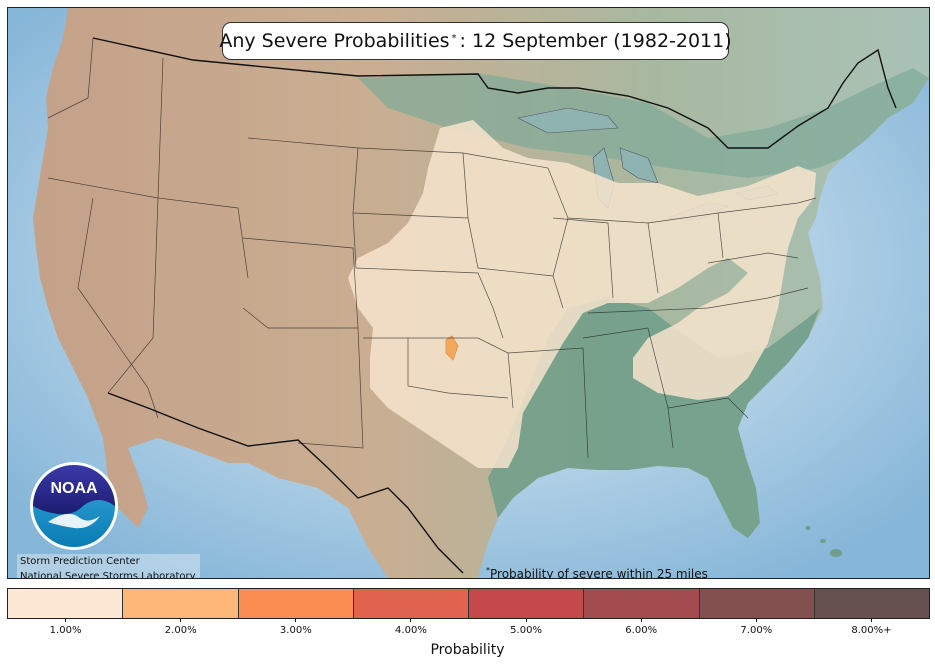  What do you see at coordinates (74, 508) in the screenshot?
I see `noaa-logo-icon: NOAA` at bounding box center [74, 508].